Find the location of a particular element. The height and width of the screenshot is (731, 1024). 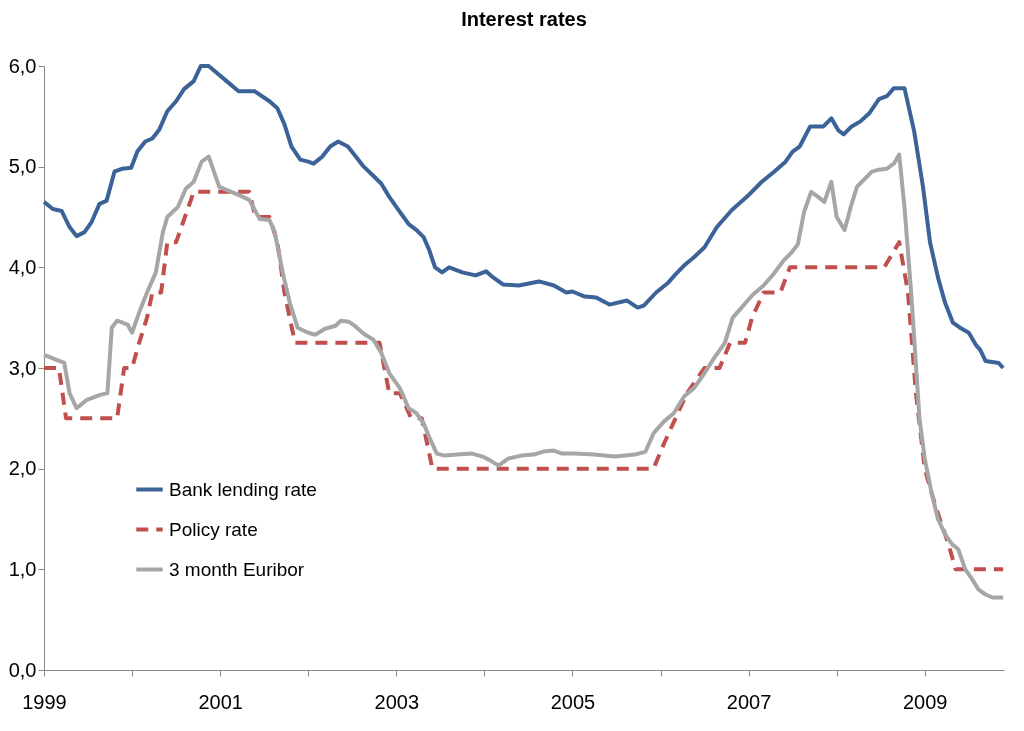

chart-title: Interest rates is located at coordinates (524, 19).